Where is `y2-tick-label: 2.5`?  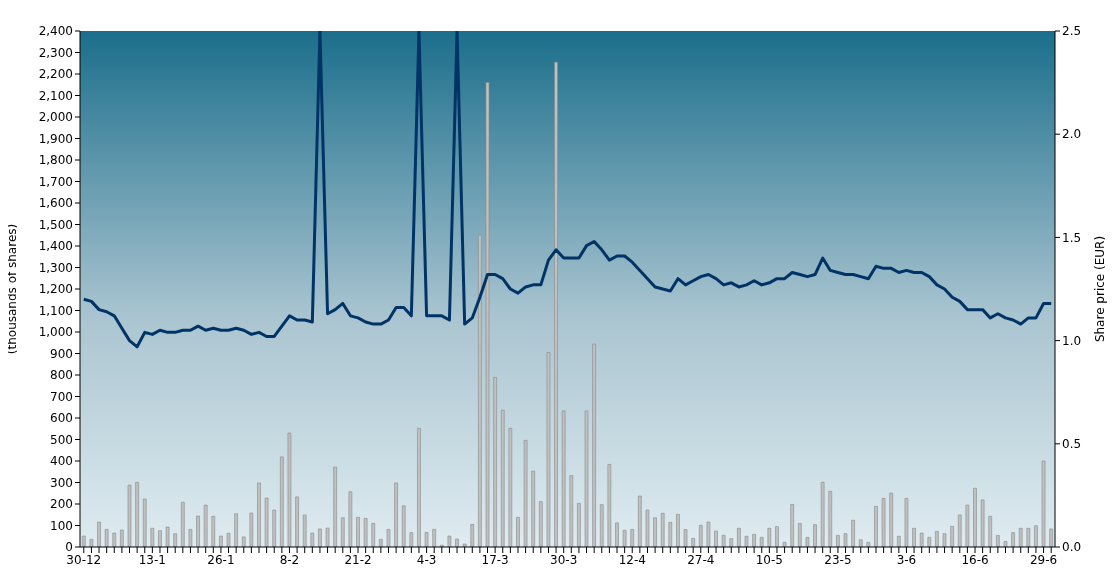 y2-tick-label: 2.5 is located at coordinates (1072, 31).